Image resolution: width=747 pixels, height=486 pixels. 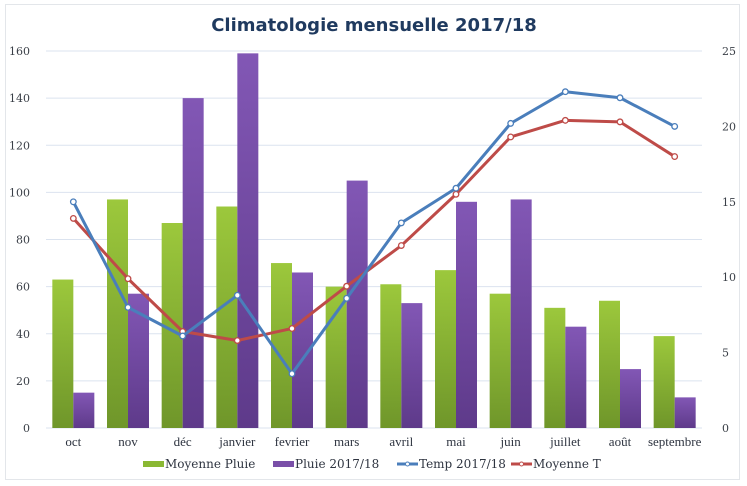 What do you see at coordinates (23, 240) in the screenshot?
I see `left-axis-tick-label: 80` at bounding box center [23, 240].